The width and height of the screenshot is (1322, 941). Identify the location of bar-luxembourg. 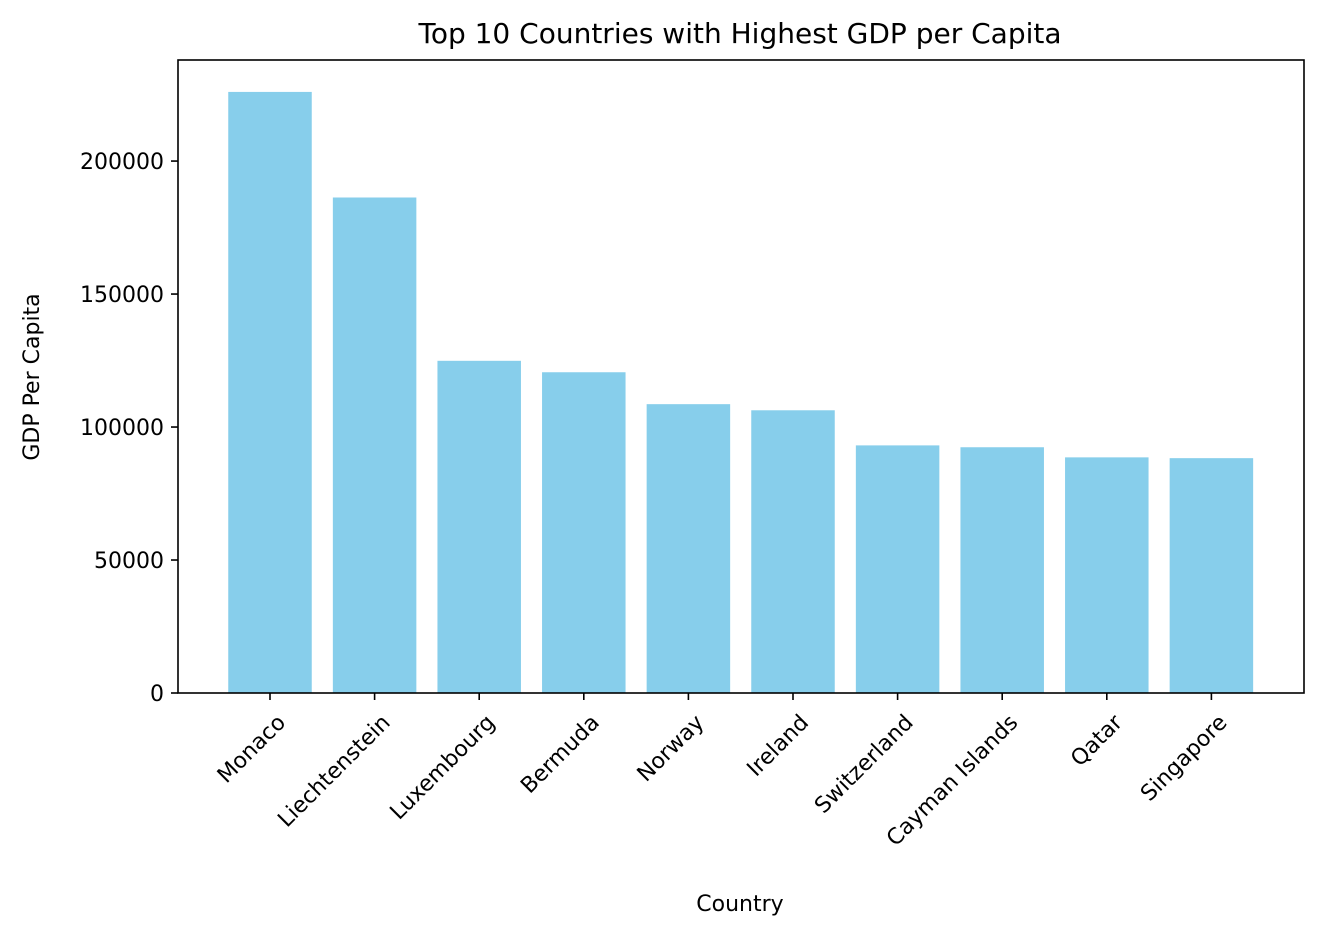
(479, 526).